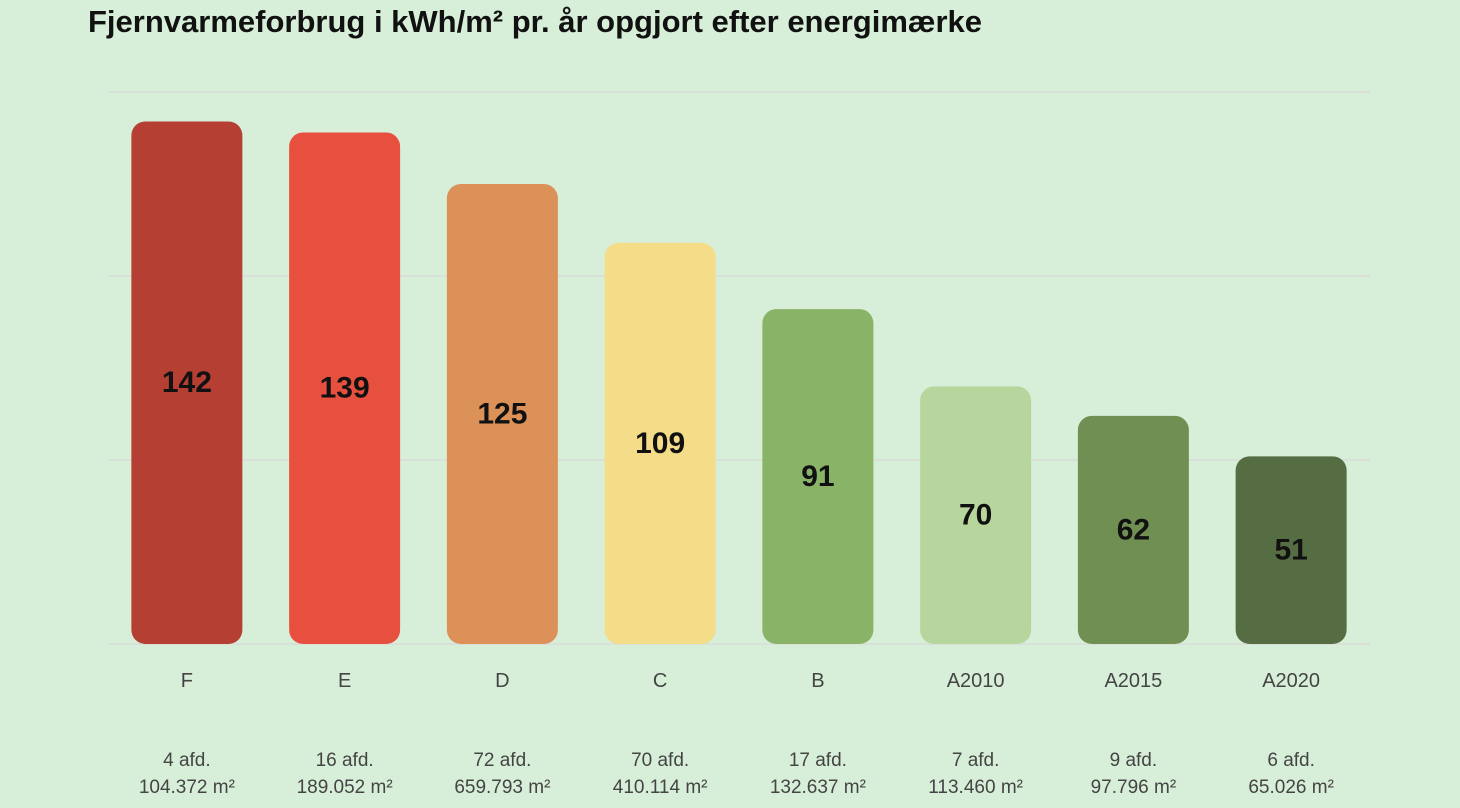 The height and width of the screenshot is (808, 1460). I want to click on department-count-label: 16 afd., so click(345, 760).